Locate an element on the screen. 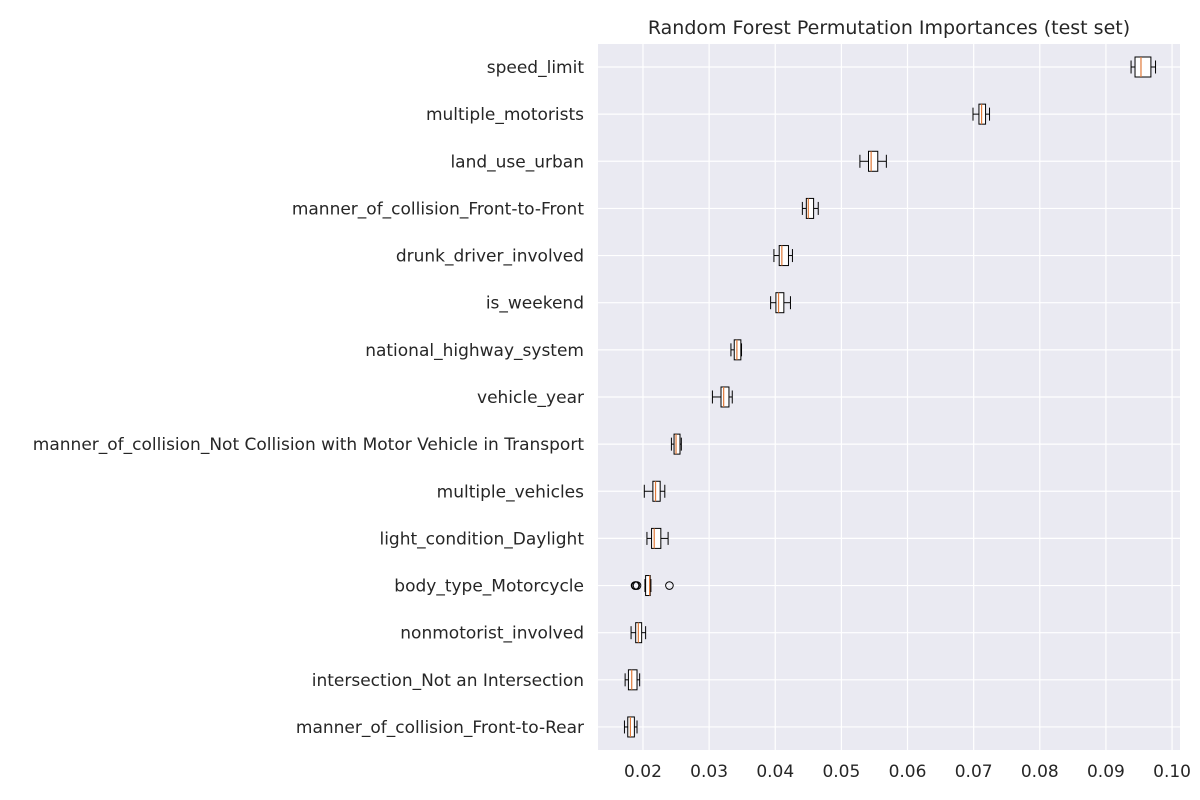  x-tick-label: 0.10 is located at coordinates (1172, 772).